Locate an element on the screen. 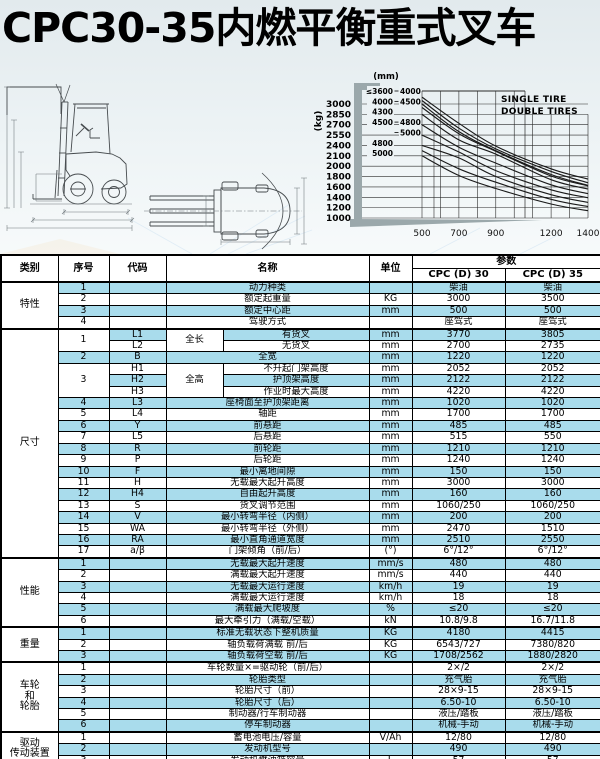 This screenshot has height=759, width=600. code-cell: H is located at coordinates (137, 483).